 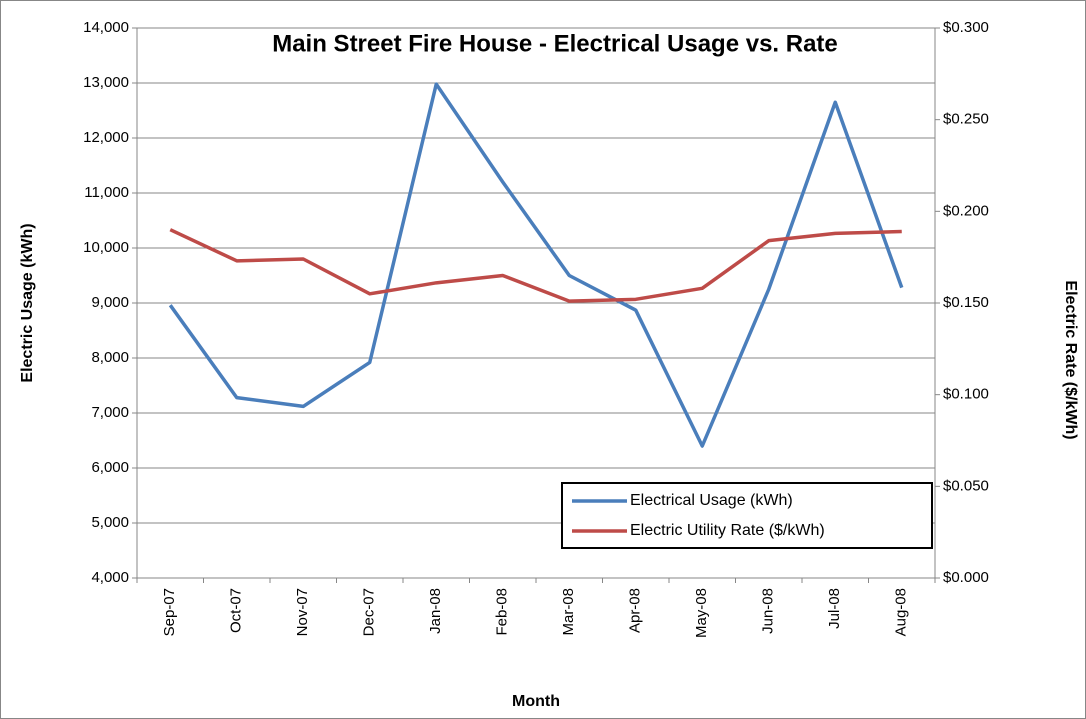 I want to click on y-tick-label: 14,000, so click(x=106, y=27).